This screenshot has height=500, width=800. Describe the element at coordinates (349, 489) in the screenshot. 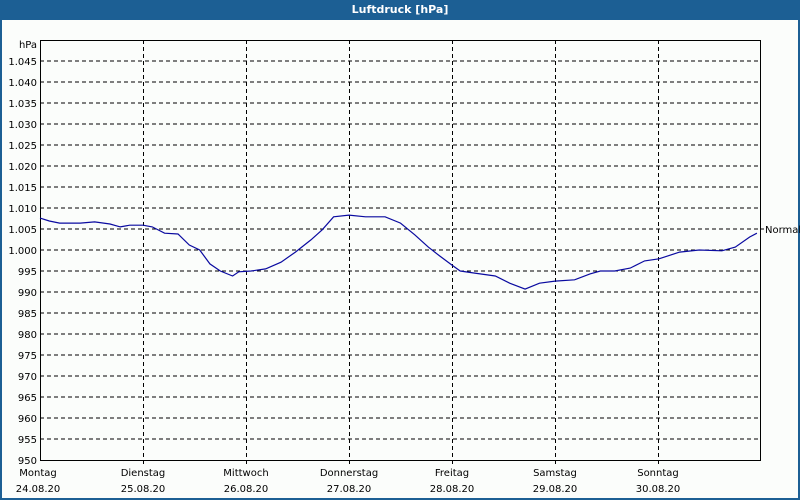

I see `x-tick-date: 27.08.20` at that location.